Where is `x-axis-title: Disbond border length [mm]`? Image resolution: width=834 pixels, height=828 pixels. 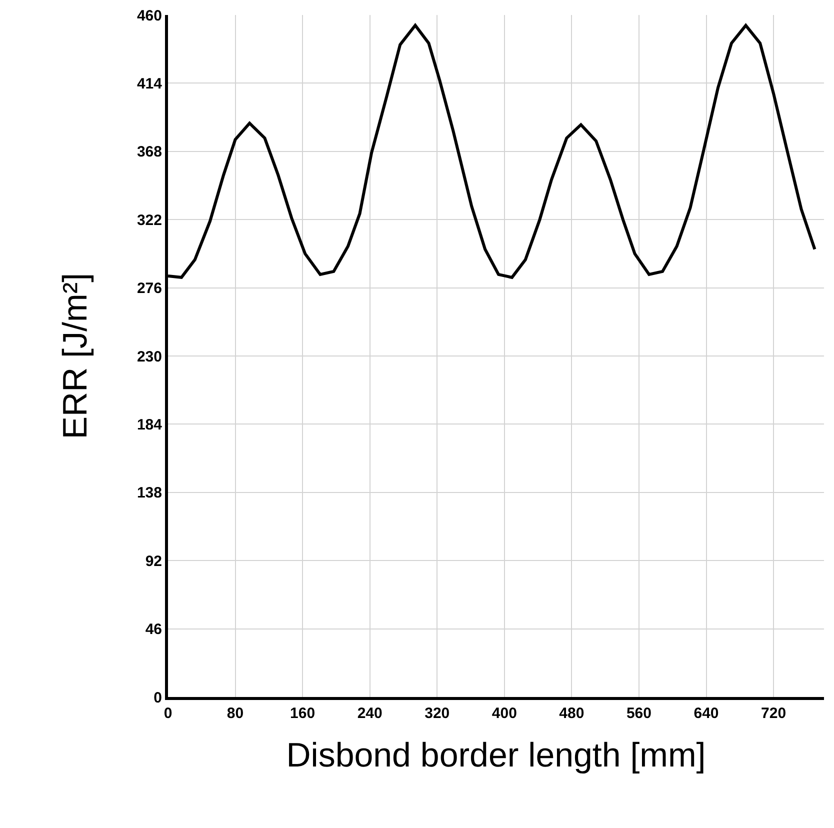
x-axis-title: Disbond border length [mm] is located at coordinates (496, 755).